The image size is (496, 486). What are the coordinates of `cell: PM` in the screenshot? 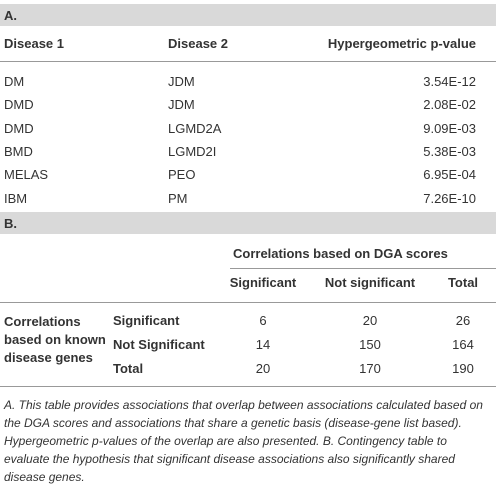 It's located at (178, 198).